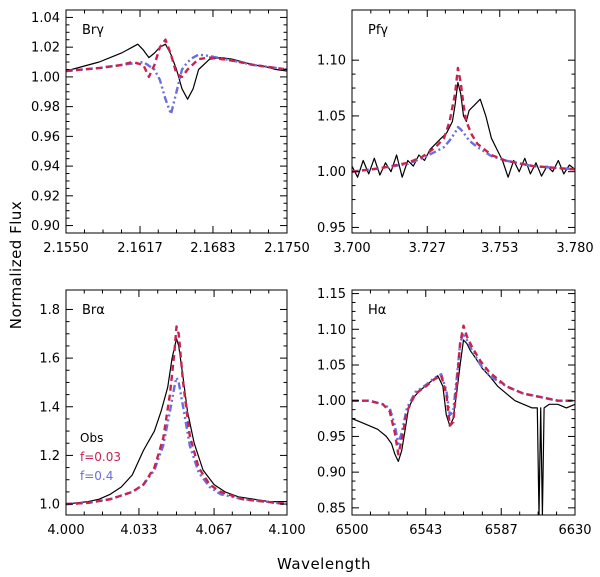 Image resolution: width=600 pixels, height=577 pixels. I want to click on y-tick-label: 0.92, so click(45, 196).